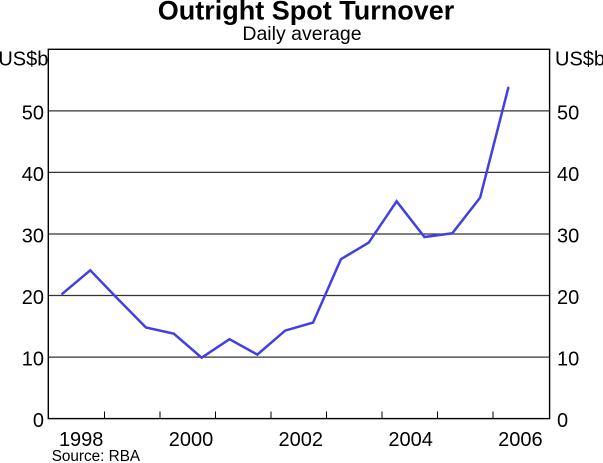  What do you see at coordinates (96, 455) in the screenshot?
I see `svg-text: Source: RBA` at bounding box center [96, 455].